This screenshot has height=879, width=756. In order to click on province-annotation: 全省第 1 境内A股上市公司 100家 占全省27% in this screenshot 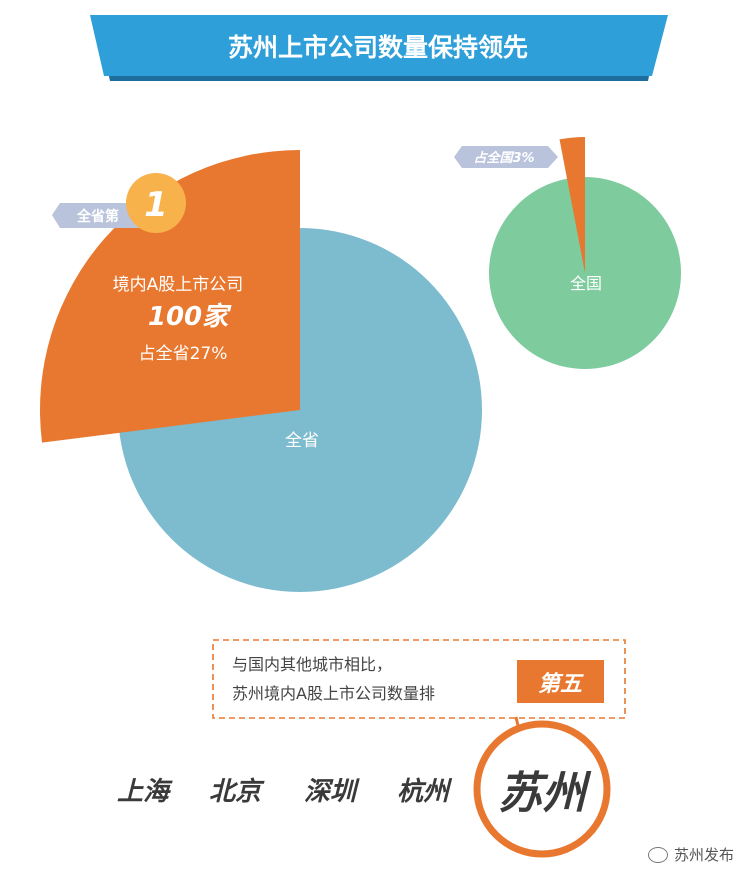, I will do `click(147, 268)`.